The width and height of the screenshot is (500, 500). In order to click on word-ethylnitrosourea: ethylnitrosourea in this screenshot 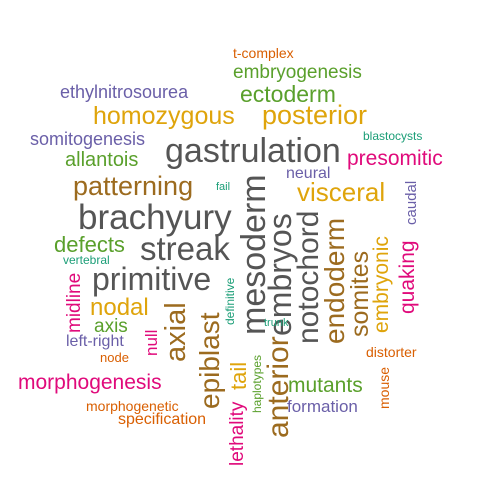, I will do `click(124, 92)`.